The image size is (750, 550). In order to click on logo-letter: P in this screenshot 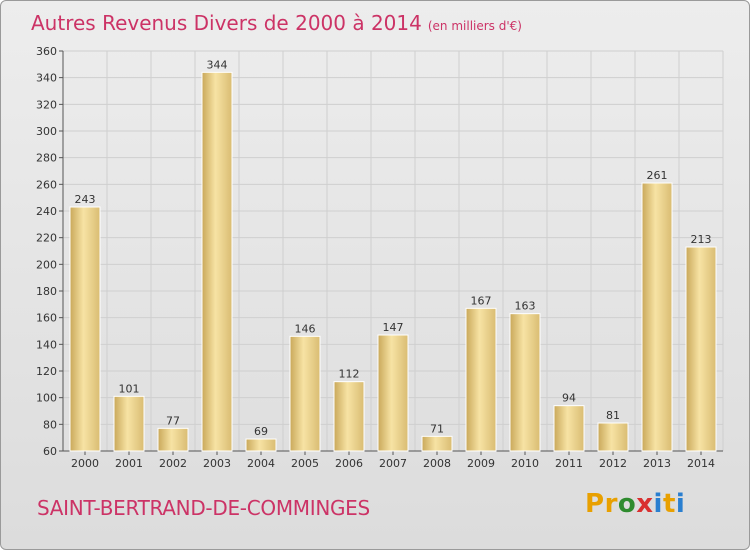, I will do `click(595, 504)`.